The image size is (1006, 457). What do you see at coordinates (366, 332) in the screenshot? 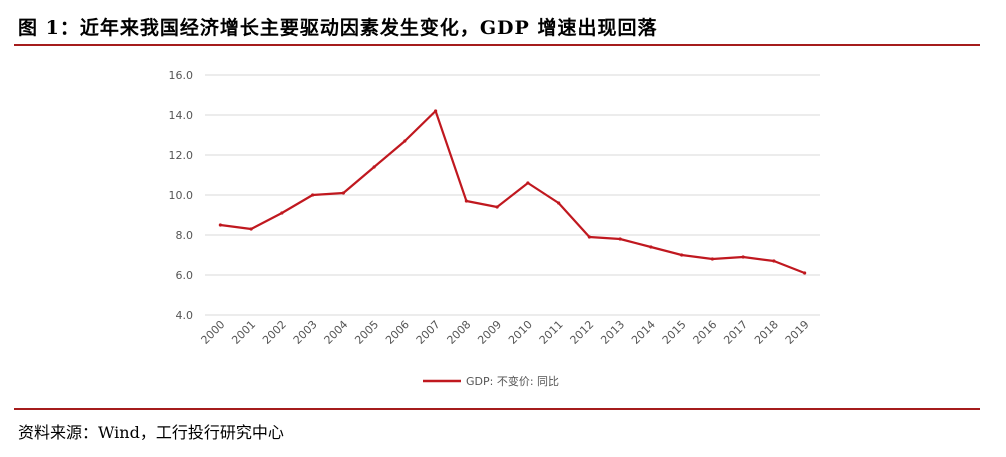
I see `x-tick-label: 2005` at bounding box center [366, 332].